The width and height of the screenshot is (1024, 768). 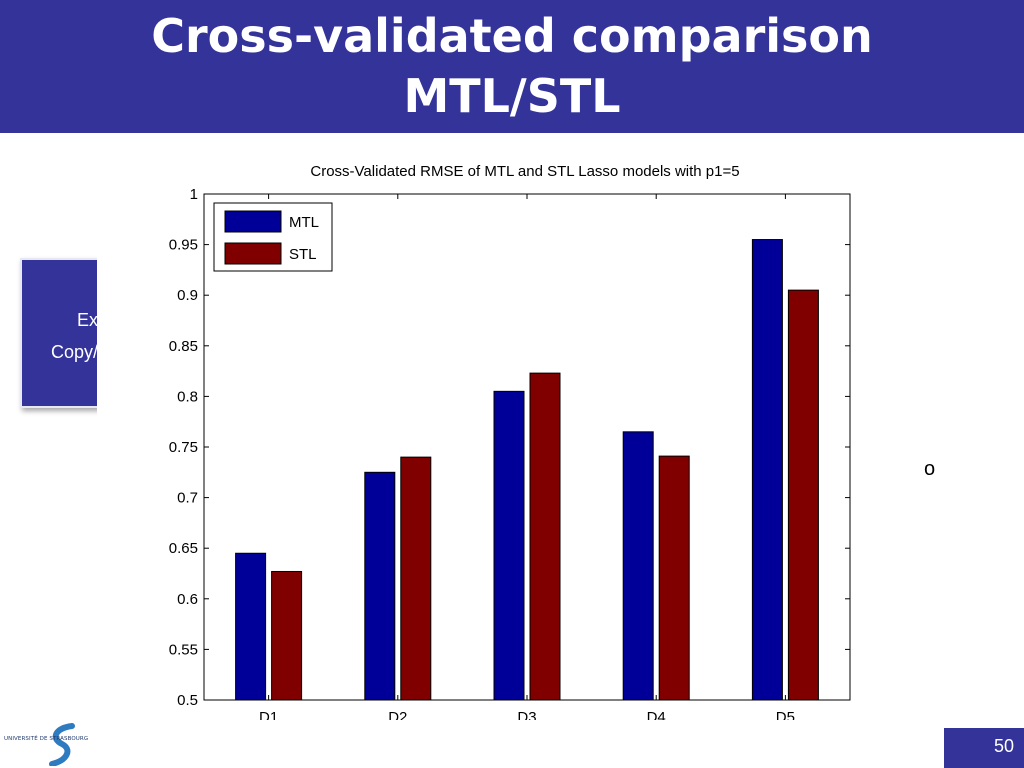 I want to click on y-tick-label: 0.7, so click(x=187, y=498).